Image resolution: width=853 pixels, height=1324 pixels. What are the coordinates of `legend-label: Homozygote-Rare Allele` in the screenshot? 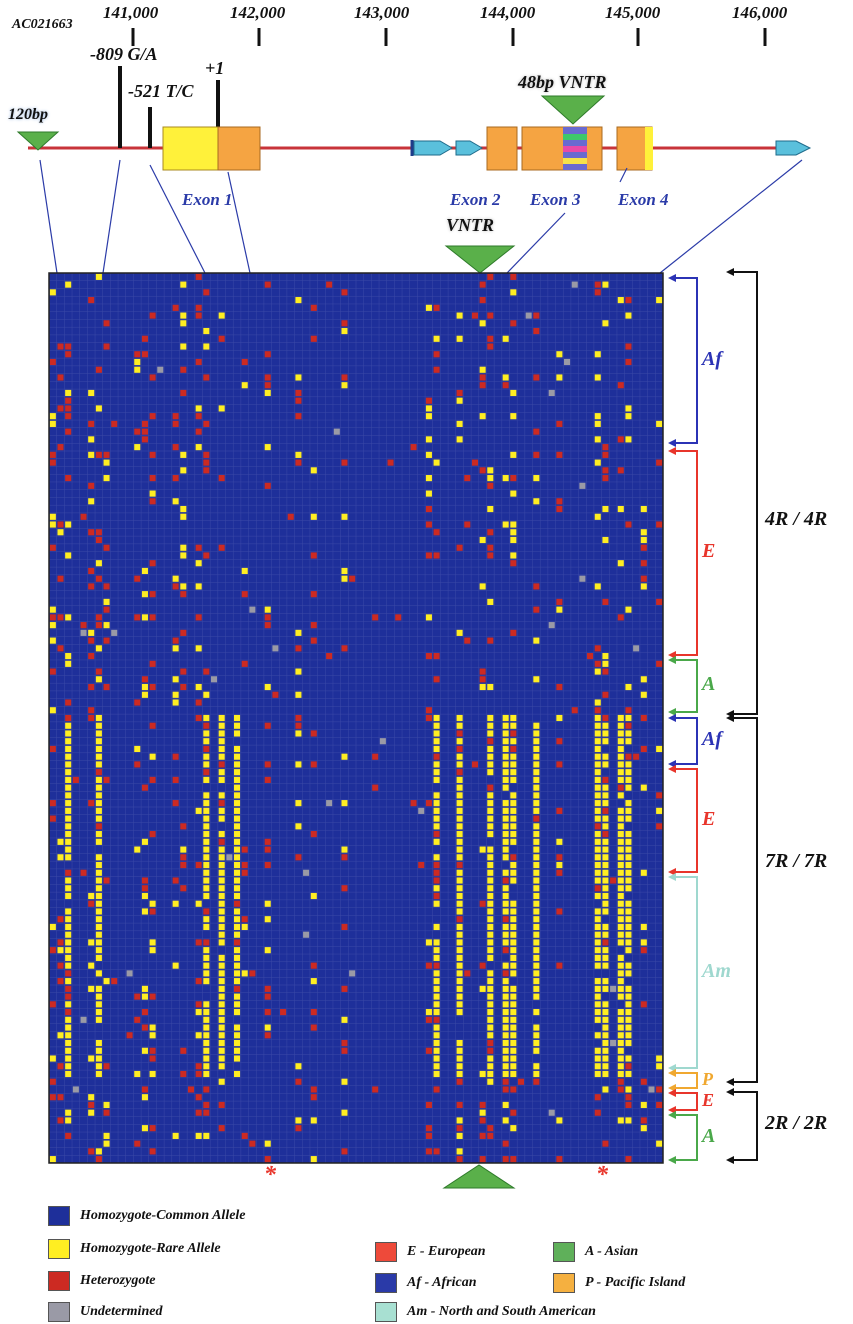 It's located at (150, 1248).